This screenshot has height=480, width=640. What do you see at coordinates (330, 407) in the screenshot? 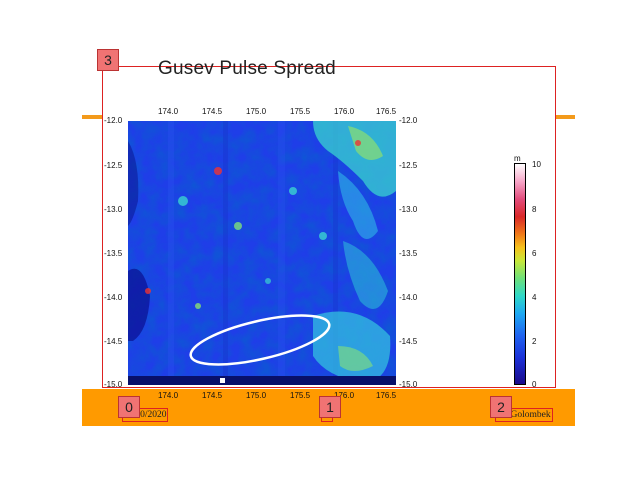
I see `marker-1: 1` at bounding box center [330, 407].